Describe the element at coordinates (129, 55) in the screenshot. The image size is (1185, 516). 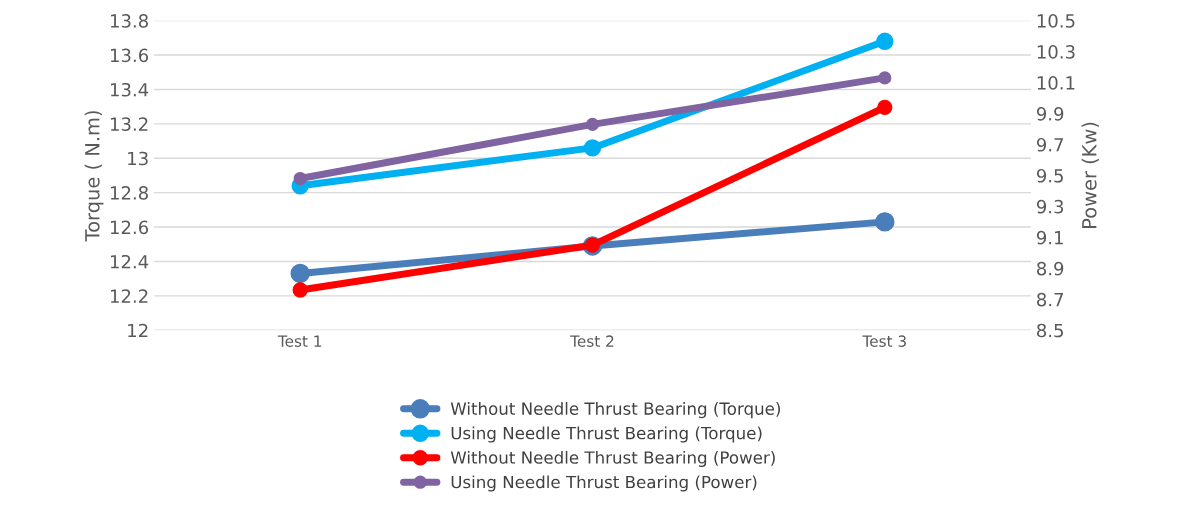
I see `y-tick-label: 13.6` at that location.